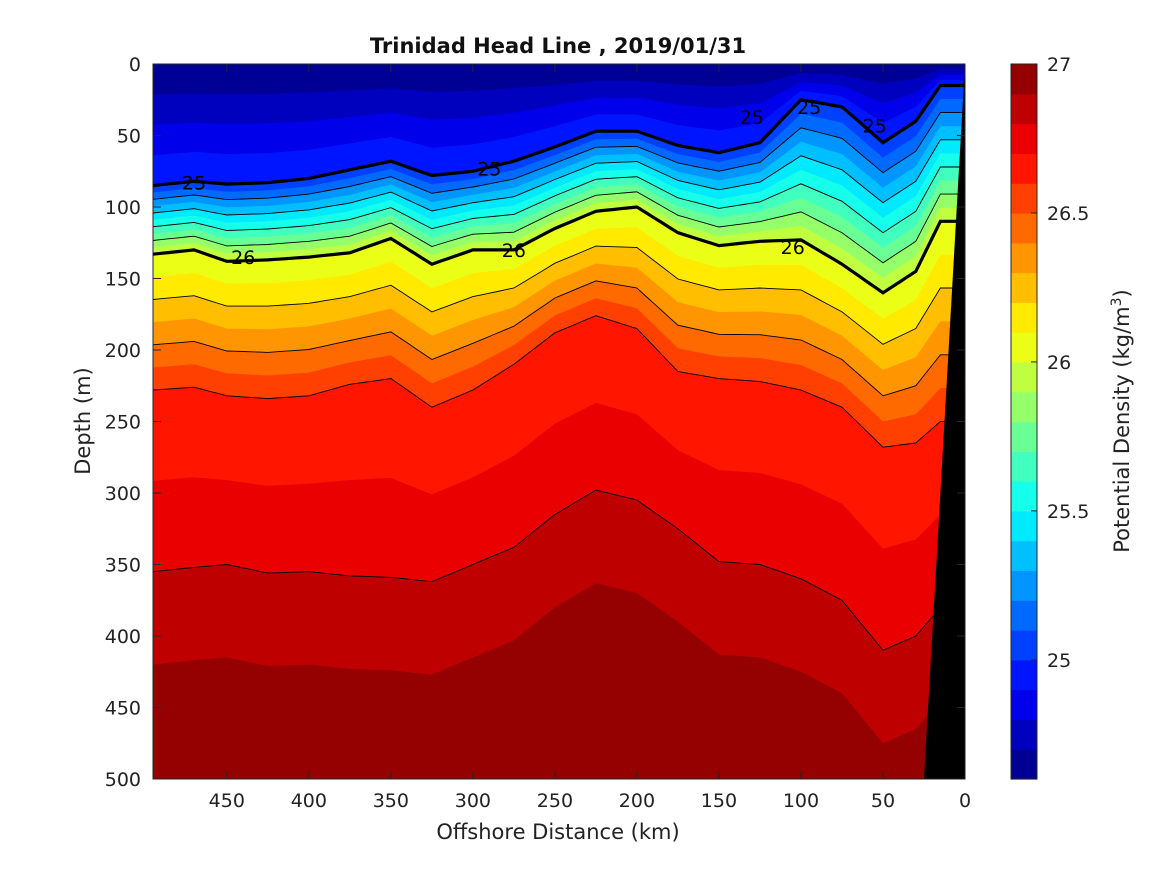  Describe the element at coordinates (1059, 363) in the screenshot. I see `colorbar-tick-label: 26` at that location.